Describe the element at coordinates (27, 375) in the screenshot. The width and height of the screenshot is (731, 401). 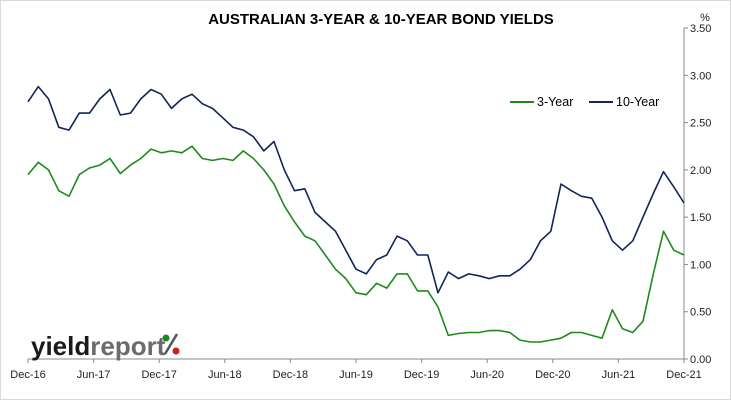
I see `x-tick-label: Dec-16` at that location.